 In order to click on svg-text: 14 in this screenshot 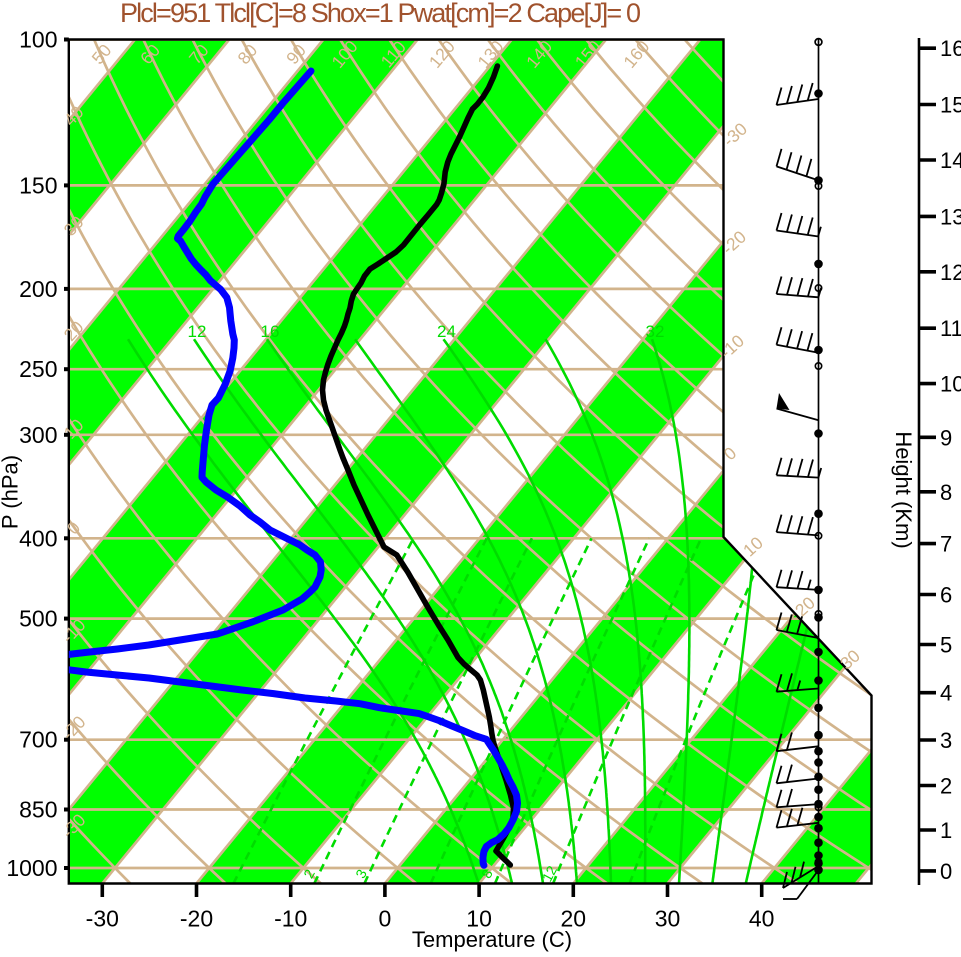, I will do `click(950, 160)`.